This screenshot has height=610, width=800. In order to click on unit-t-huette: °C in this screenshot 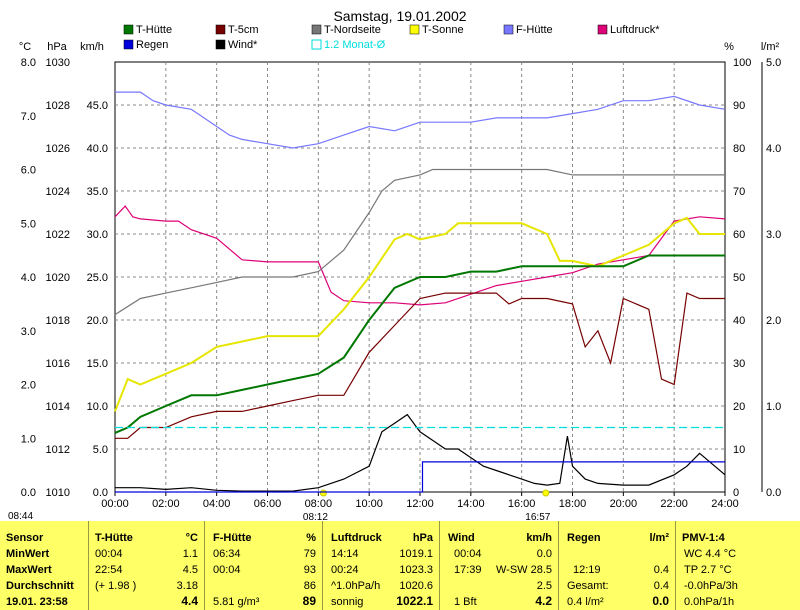, I will do `click(191, 538)`.